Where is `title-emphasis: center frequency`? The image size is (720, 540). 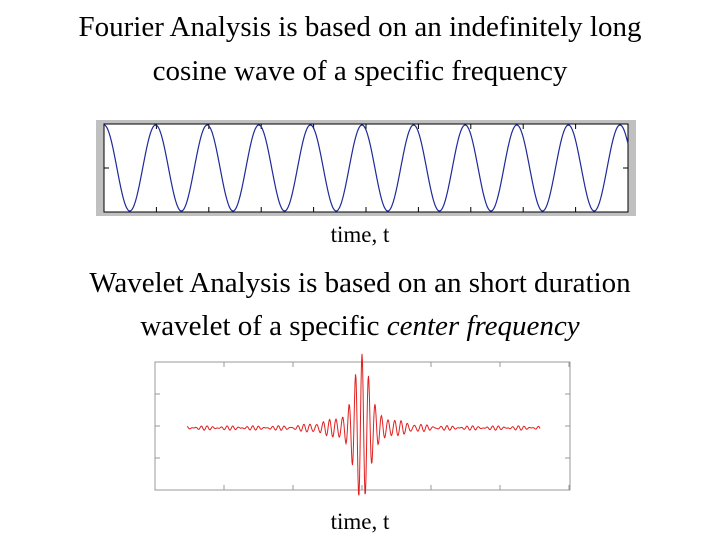 title-emphasis: center frequency is located at coordinates (483, 326).